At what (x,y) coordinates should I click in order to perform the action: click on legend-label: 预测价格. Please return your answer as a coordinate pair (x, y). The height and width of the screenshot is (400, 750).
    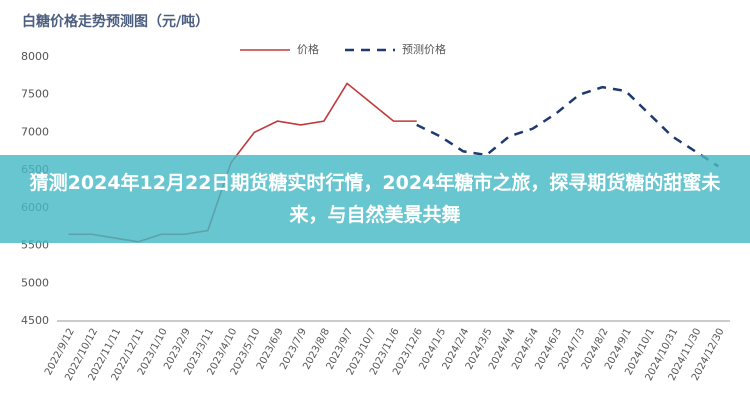
    Looking at the image, I should click on (424, 49).